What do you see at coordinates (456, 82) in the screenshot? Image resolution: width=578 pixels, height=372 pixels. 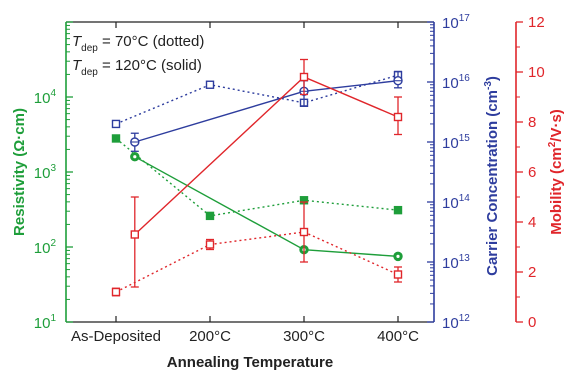 I see `mid-tick-label: 1016` at bounding box center [456, 82].